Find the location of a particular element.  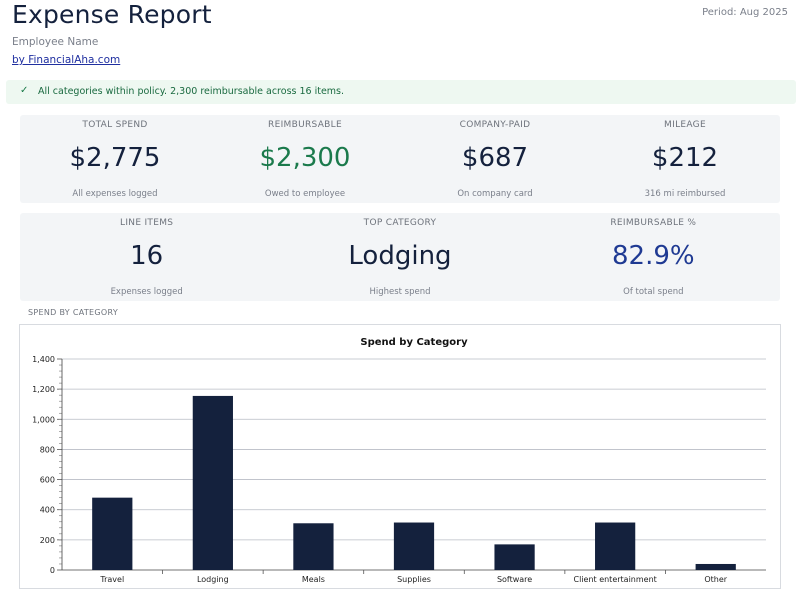

kpi-value: $2,775 is located at coordinates (115, 158).